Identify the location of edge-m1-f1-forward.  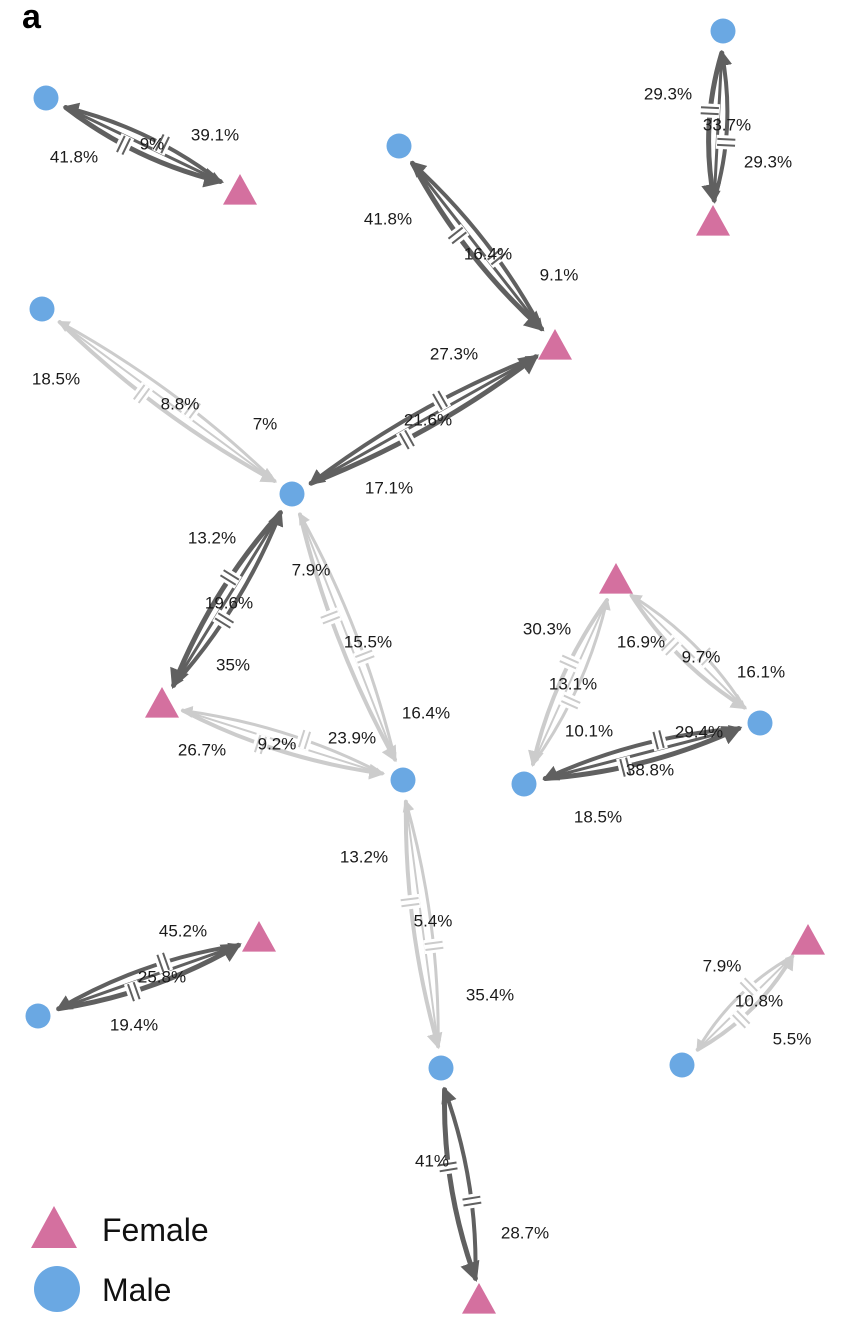
(144, 146).